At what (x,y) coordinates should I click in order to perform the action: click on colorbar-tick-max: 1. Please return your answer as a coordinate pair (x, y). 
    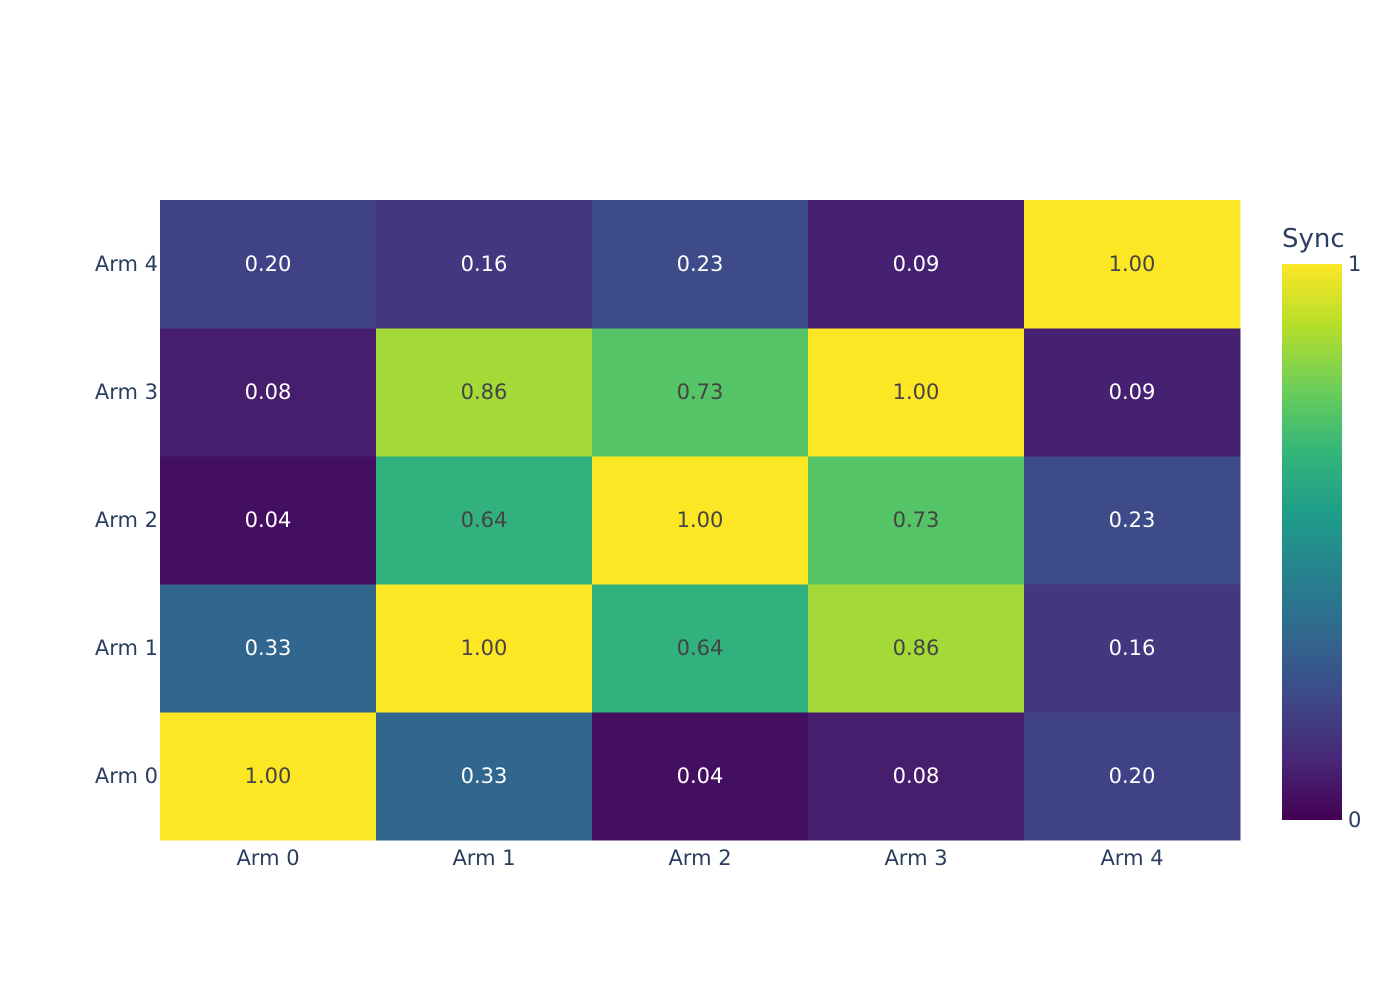
    Looking at the image, I should click on (1354, 264).